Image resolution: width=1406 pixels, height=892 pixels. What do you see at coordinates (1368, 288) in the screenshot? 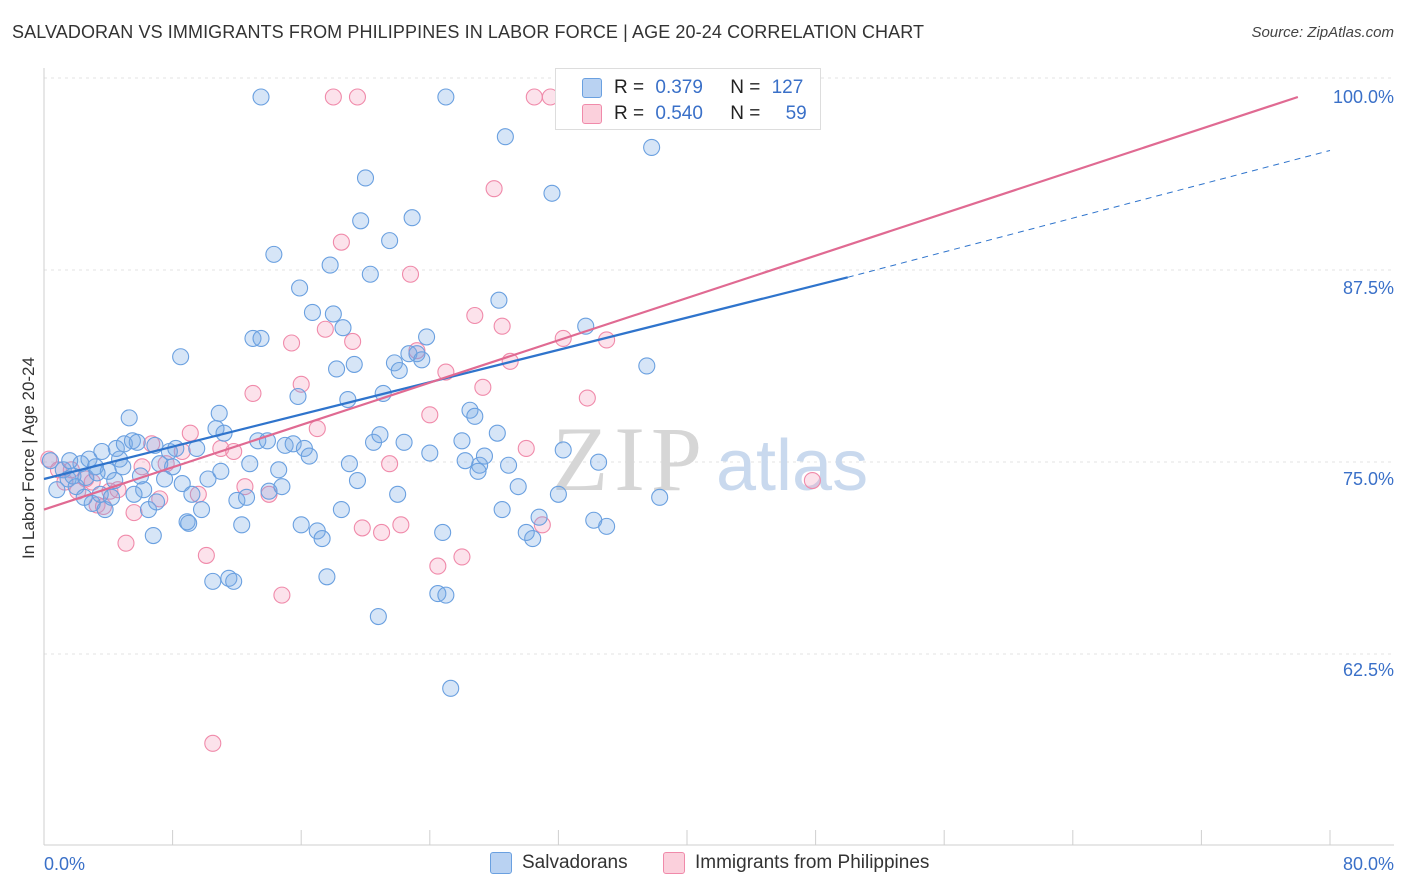
I see `y-tick-label: 87.5%` at bounding box center [1368, 288].